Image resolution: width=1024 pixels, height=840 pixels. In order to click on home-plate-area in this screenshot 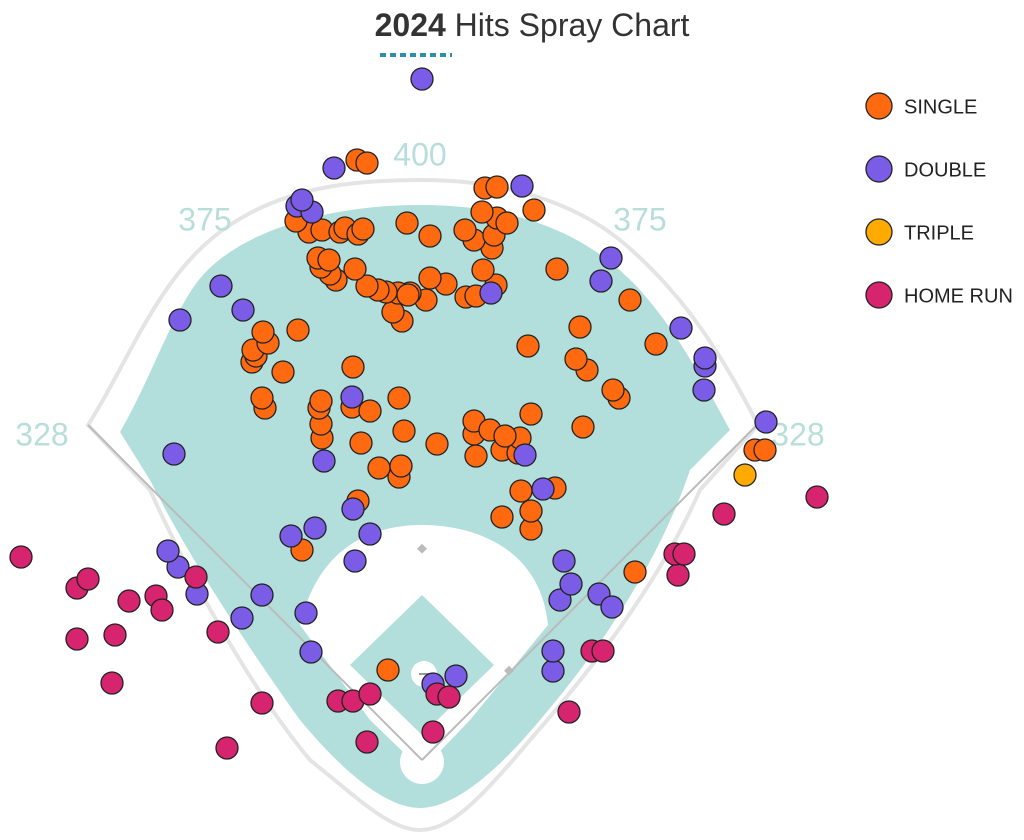, I will do `click(422, 762)`.